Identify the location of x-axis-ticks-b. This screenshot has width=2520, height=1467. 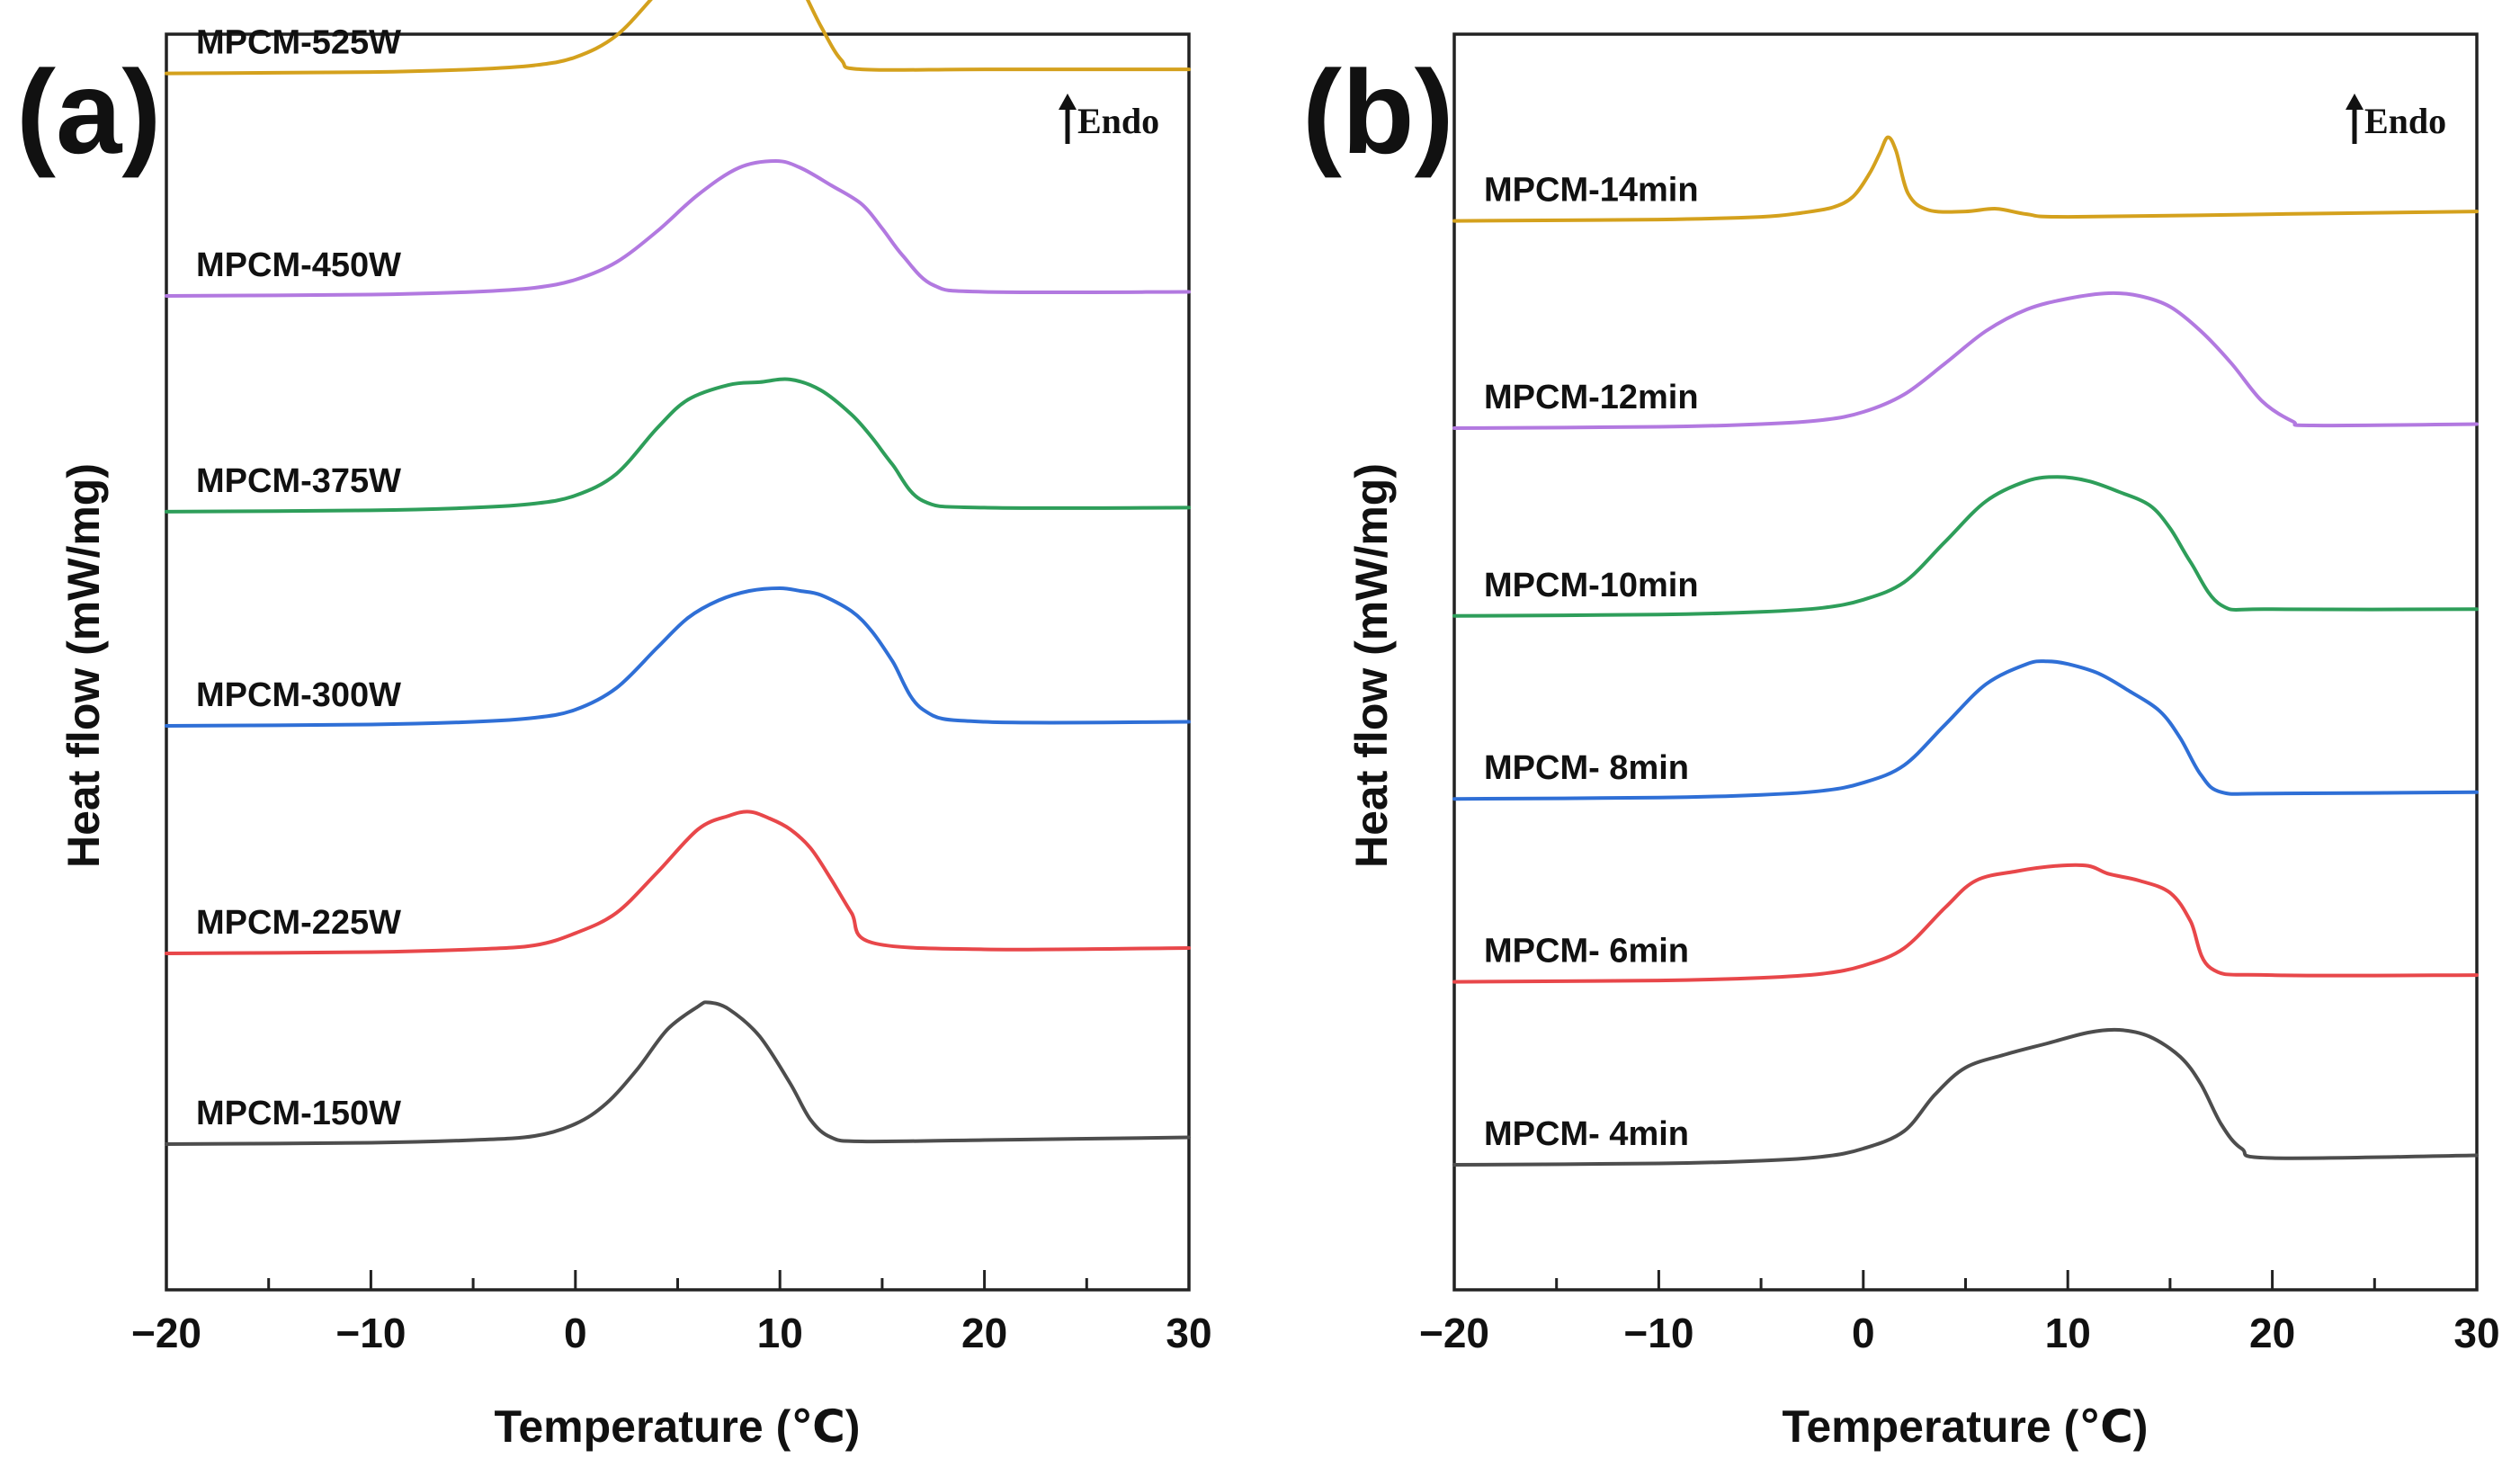
(1966, 1280).